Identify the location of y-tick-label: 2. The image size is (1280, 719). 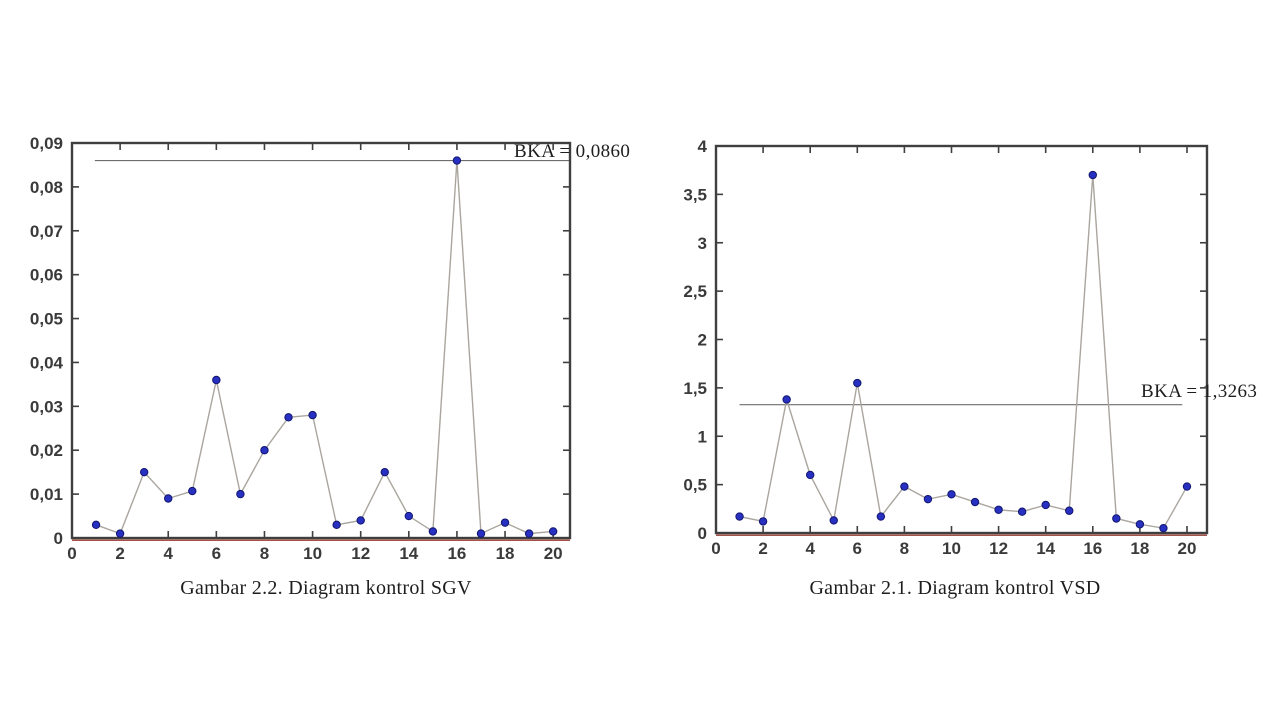
(702, 340).